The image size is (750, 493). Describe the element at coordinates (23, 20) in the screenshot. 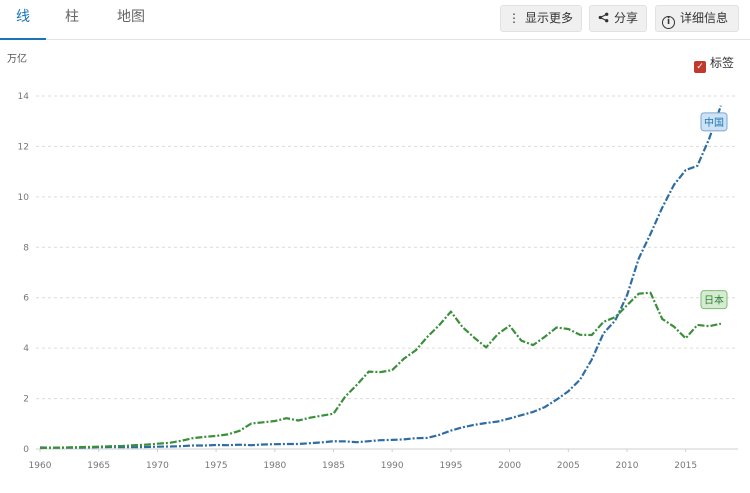

I see `tab-line: 线` at that location.